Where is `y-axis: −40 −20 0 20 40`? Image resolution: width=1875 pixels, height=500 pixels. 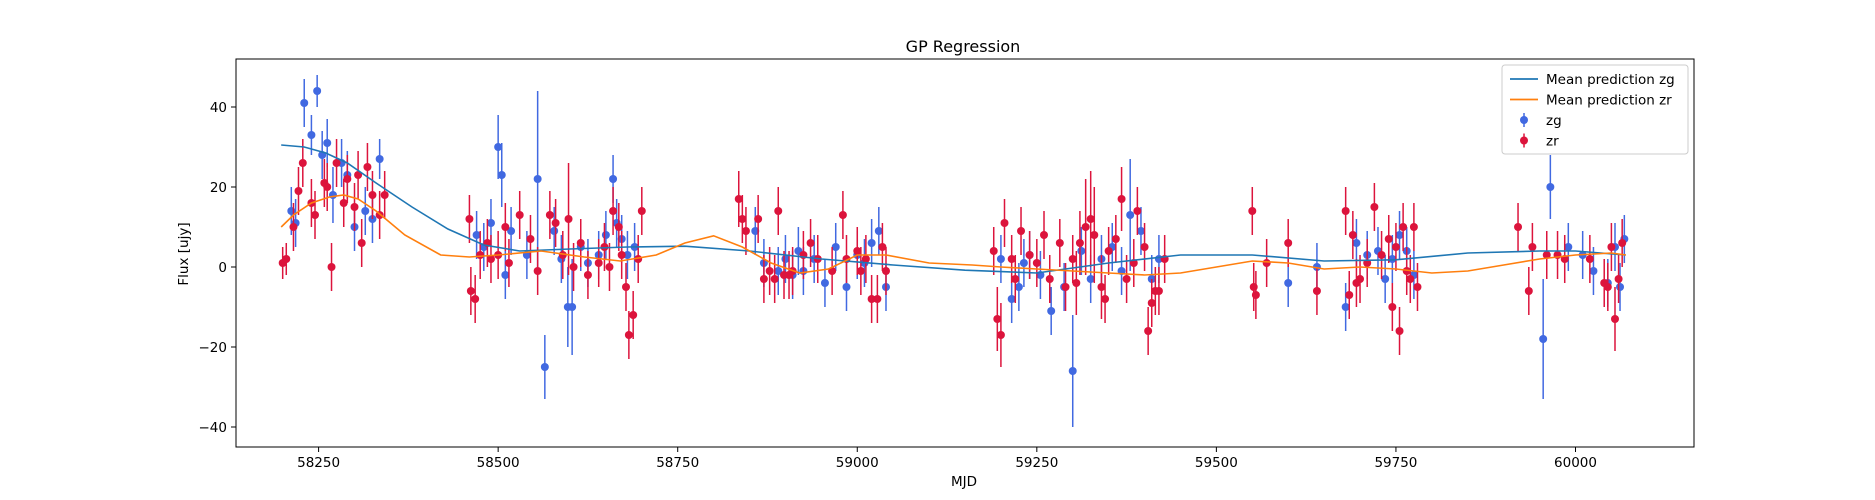 y-axis: −40 −20 0 20 40 is located at coordinates (217, 268).